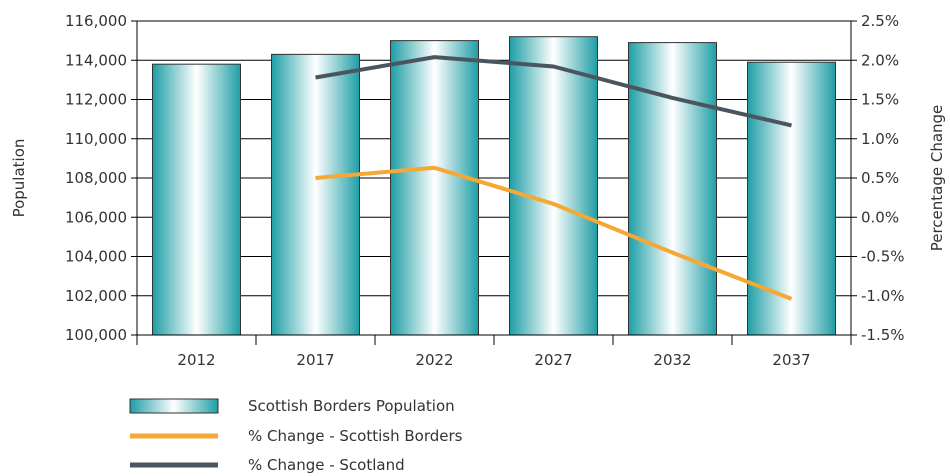 Image resolution: width=950 pixels, height=476 pixels. What do you see at coordinates (937, 178) in the screenshot?
I see `y2-axis-title-percentage-change: Percentage Change` at bounding box center [937, 178].